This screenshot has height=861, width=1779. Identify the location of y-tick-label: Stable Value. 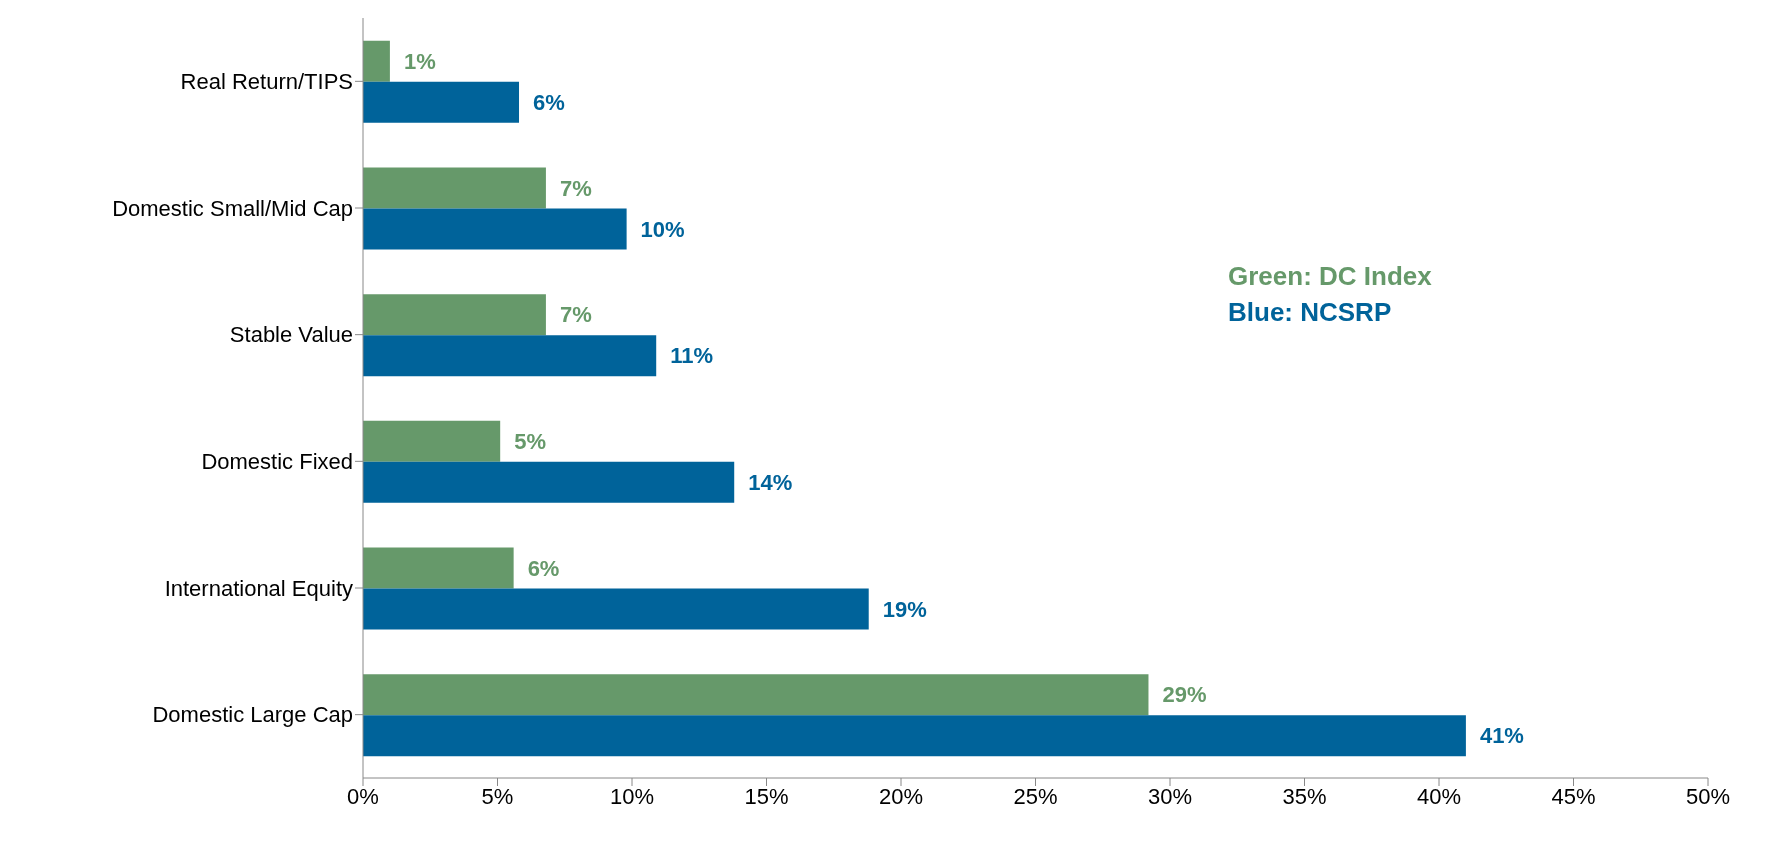
(291, 335).